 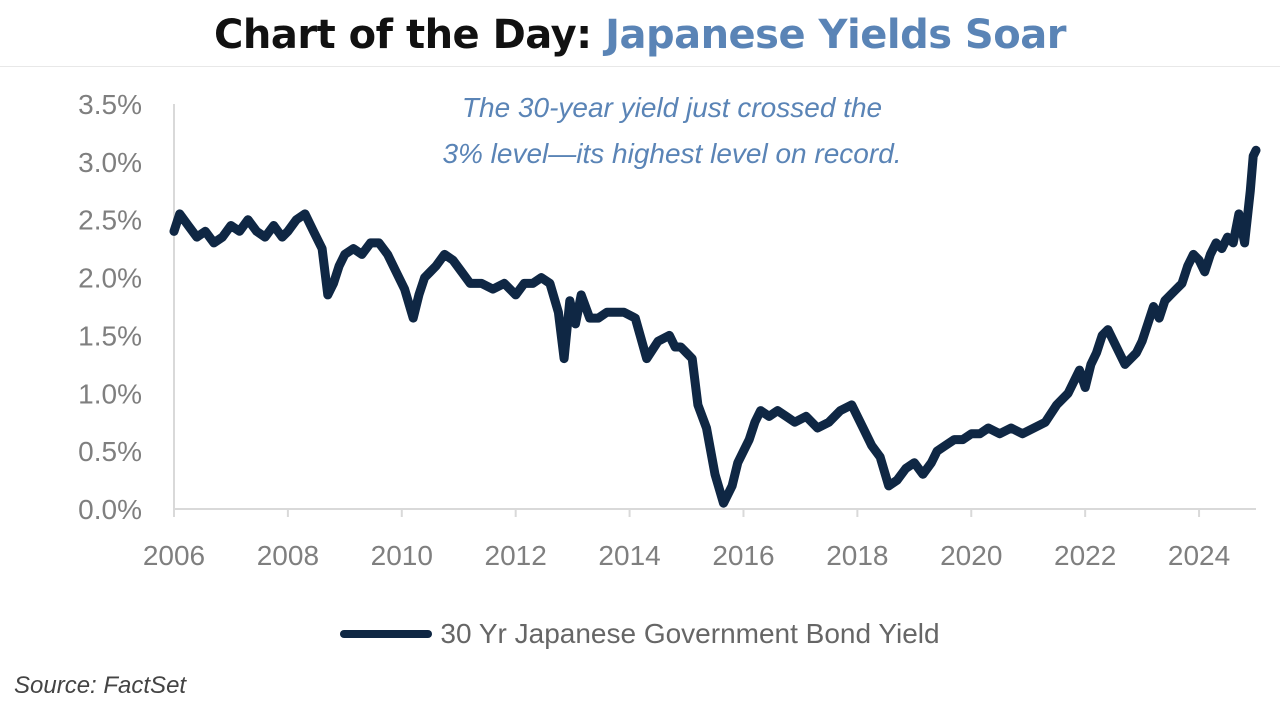 What do you see at coordinates (671, 153) in the screenshot?
I see `chart-annotation-line: 3% level—its highest level on record.` at bounding box center [671, 153].